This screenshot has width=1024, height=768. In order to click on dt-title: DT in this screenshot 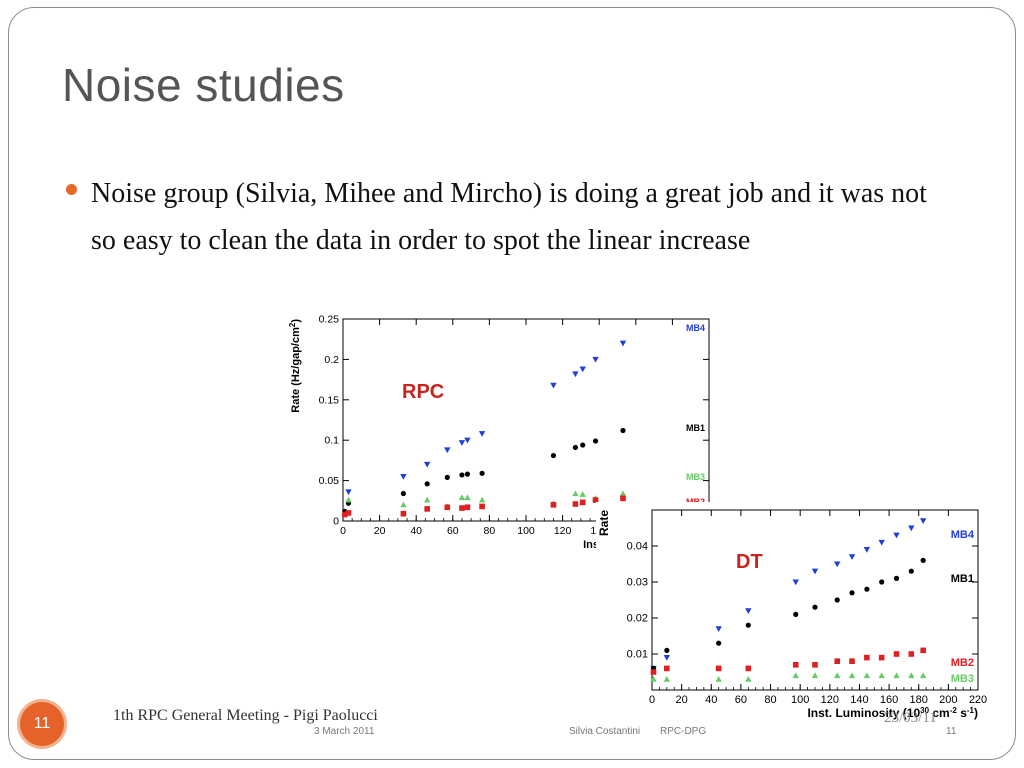, I will do `click(749, 562)`.